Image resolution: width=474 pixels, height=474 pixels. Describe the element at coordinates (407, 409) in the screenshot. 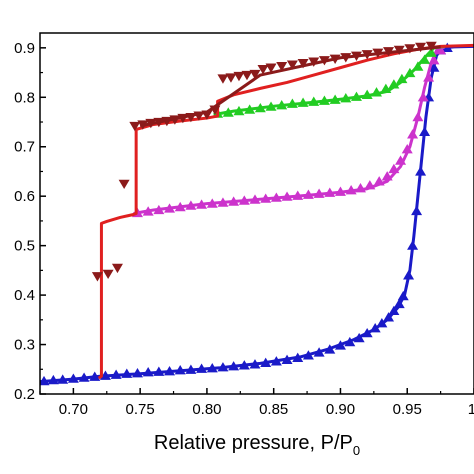

I see `x-tick-label: 0.95` at that location.